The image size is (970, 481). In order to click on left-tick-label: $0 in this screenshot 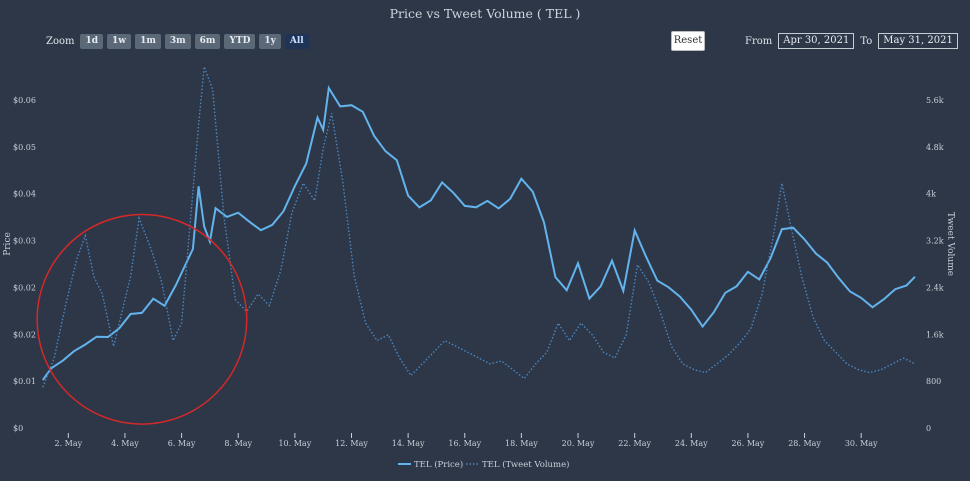, I will do `click(18, 428)`.